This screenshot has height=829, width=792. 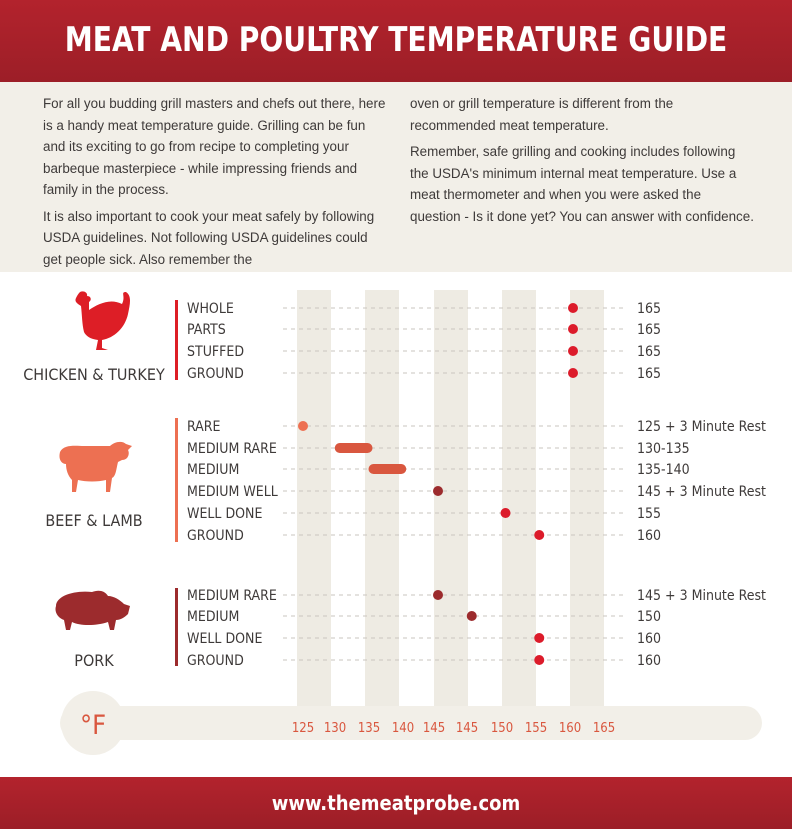 I want to click on row-label: STUFFED, so click(x=215, y=352).